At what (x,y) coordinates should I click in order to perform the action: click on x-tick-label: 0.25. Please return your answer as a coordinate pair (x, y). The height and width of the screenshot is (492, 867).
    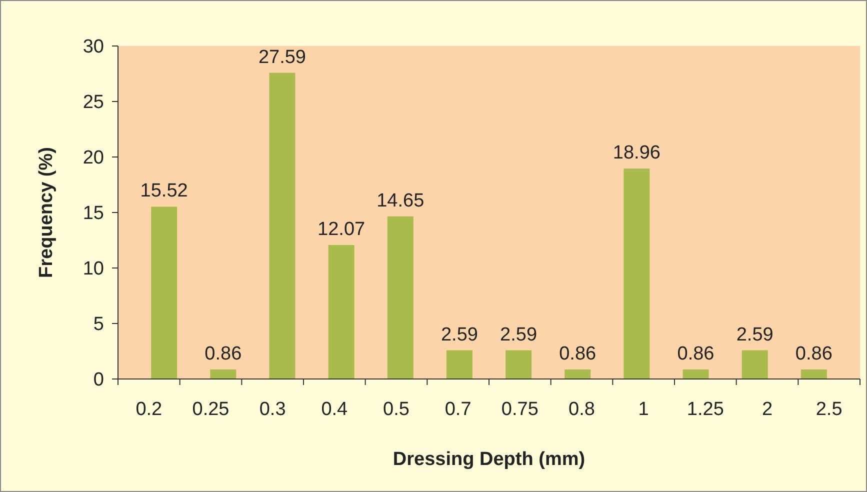
    Looking at the image, I should click on (211, 409).